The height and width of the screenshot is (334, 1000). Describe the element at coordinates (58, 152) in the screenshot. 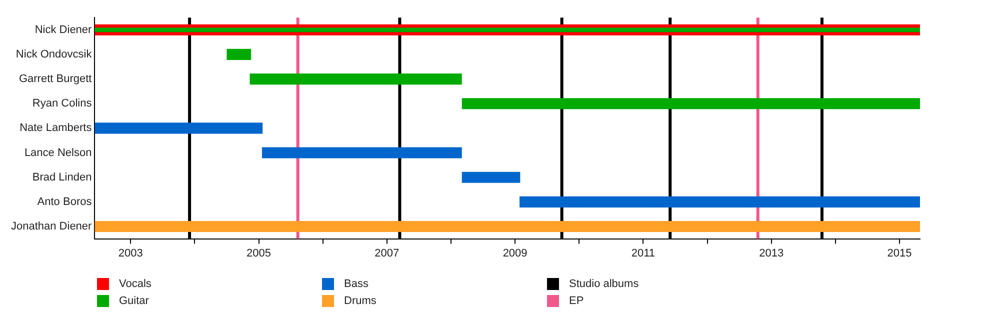

I see `y-tick-label: Lance Nelson` at that location.